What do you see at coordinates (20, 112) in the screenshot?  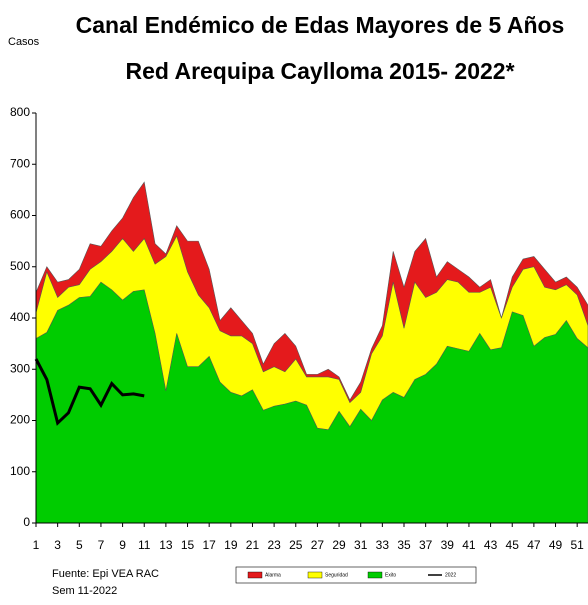 I see `y-tick-label: 800` at bounding box center [20, 112].